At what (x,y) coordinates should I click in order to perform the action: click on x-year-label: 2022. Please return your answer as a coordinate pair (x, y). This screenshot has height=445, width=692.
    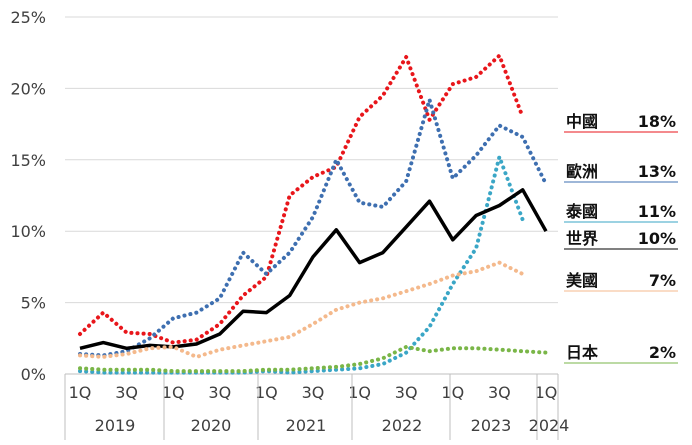
    Looking at the image, I should click on (402, 425).